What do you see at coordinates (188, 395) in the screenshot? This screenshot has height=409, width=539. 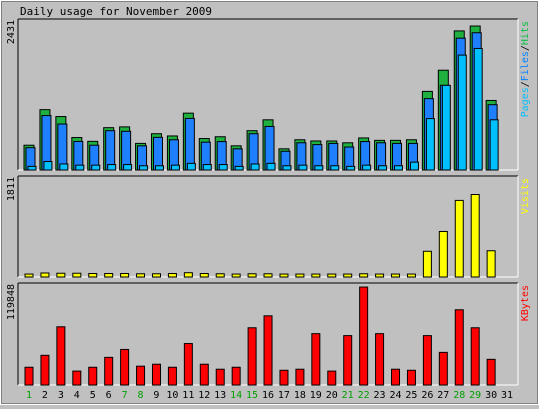 I see `day-label-11: 11` at bounding box center [188, 395].